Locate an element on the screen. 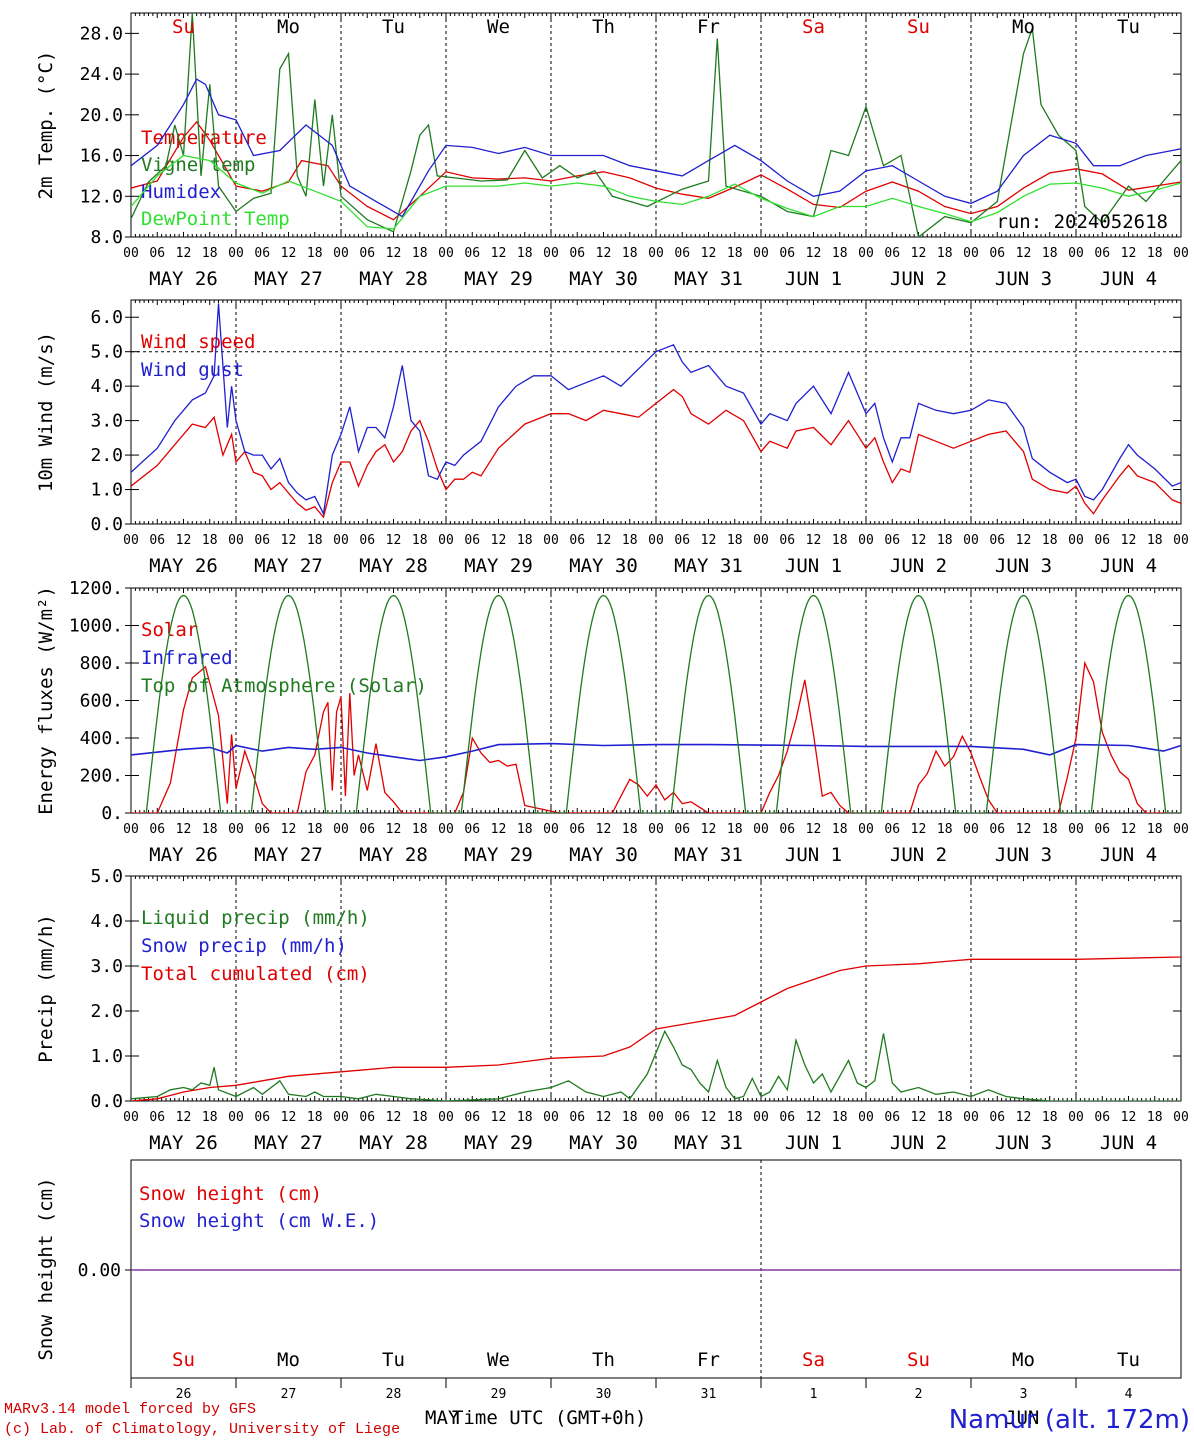 The image size is (1194, 1440). station-name: Namur (alt. 172m) is located at coordinates (1069, 1420).